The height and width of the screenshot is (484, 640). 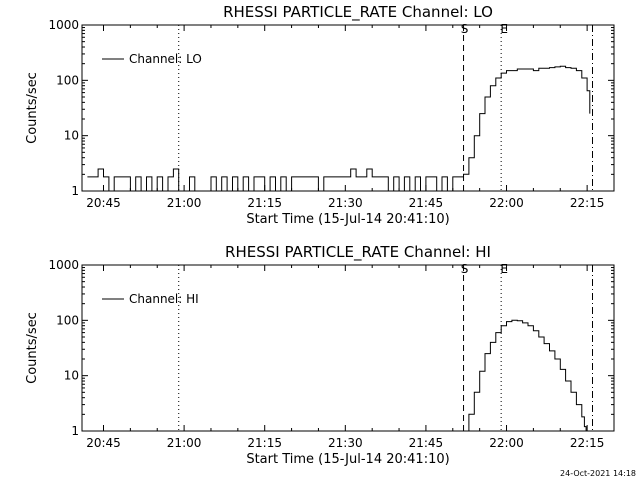 What do you see at coordinates (358, 12) in the screenshot?
I see `chart-title: RHESSI PARTICLE_RATE Channel: LO` at bounding box center [358, 12].